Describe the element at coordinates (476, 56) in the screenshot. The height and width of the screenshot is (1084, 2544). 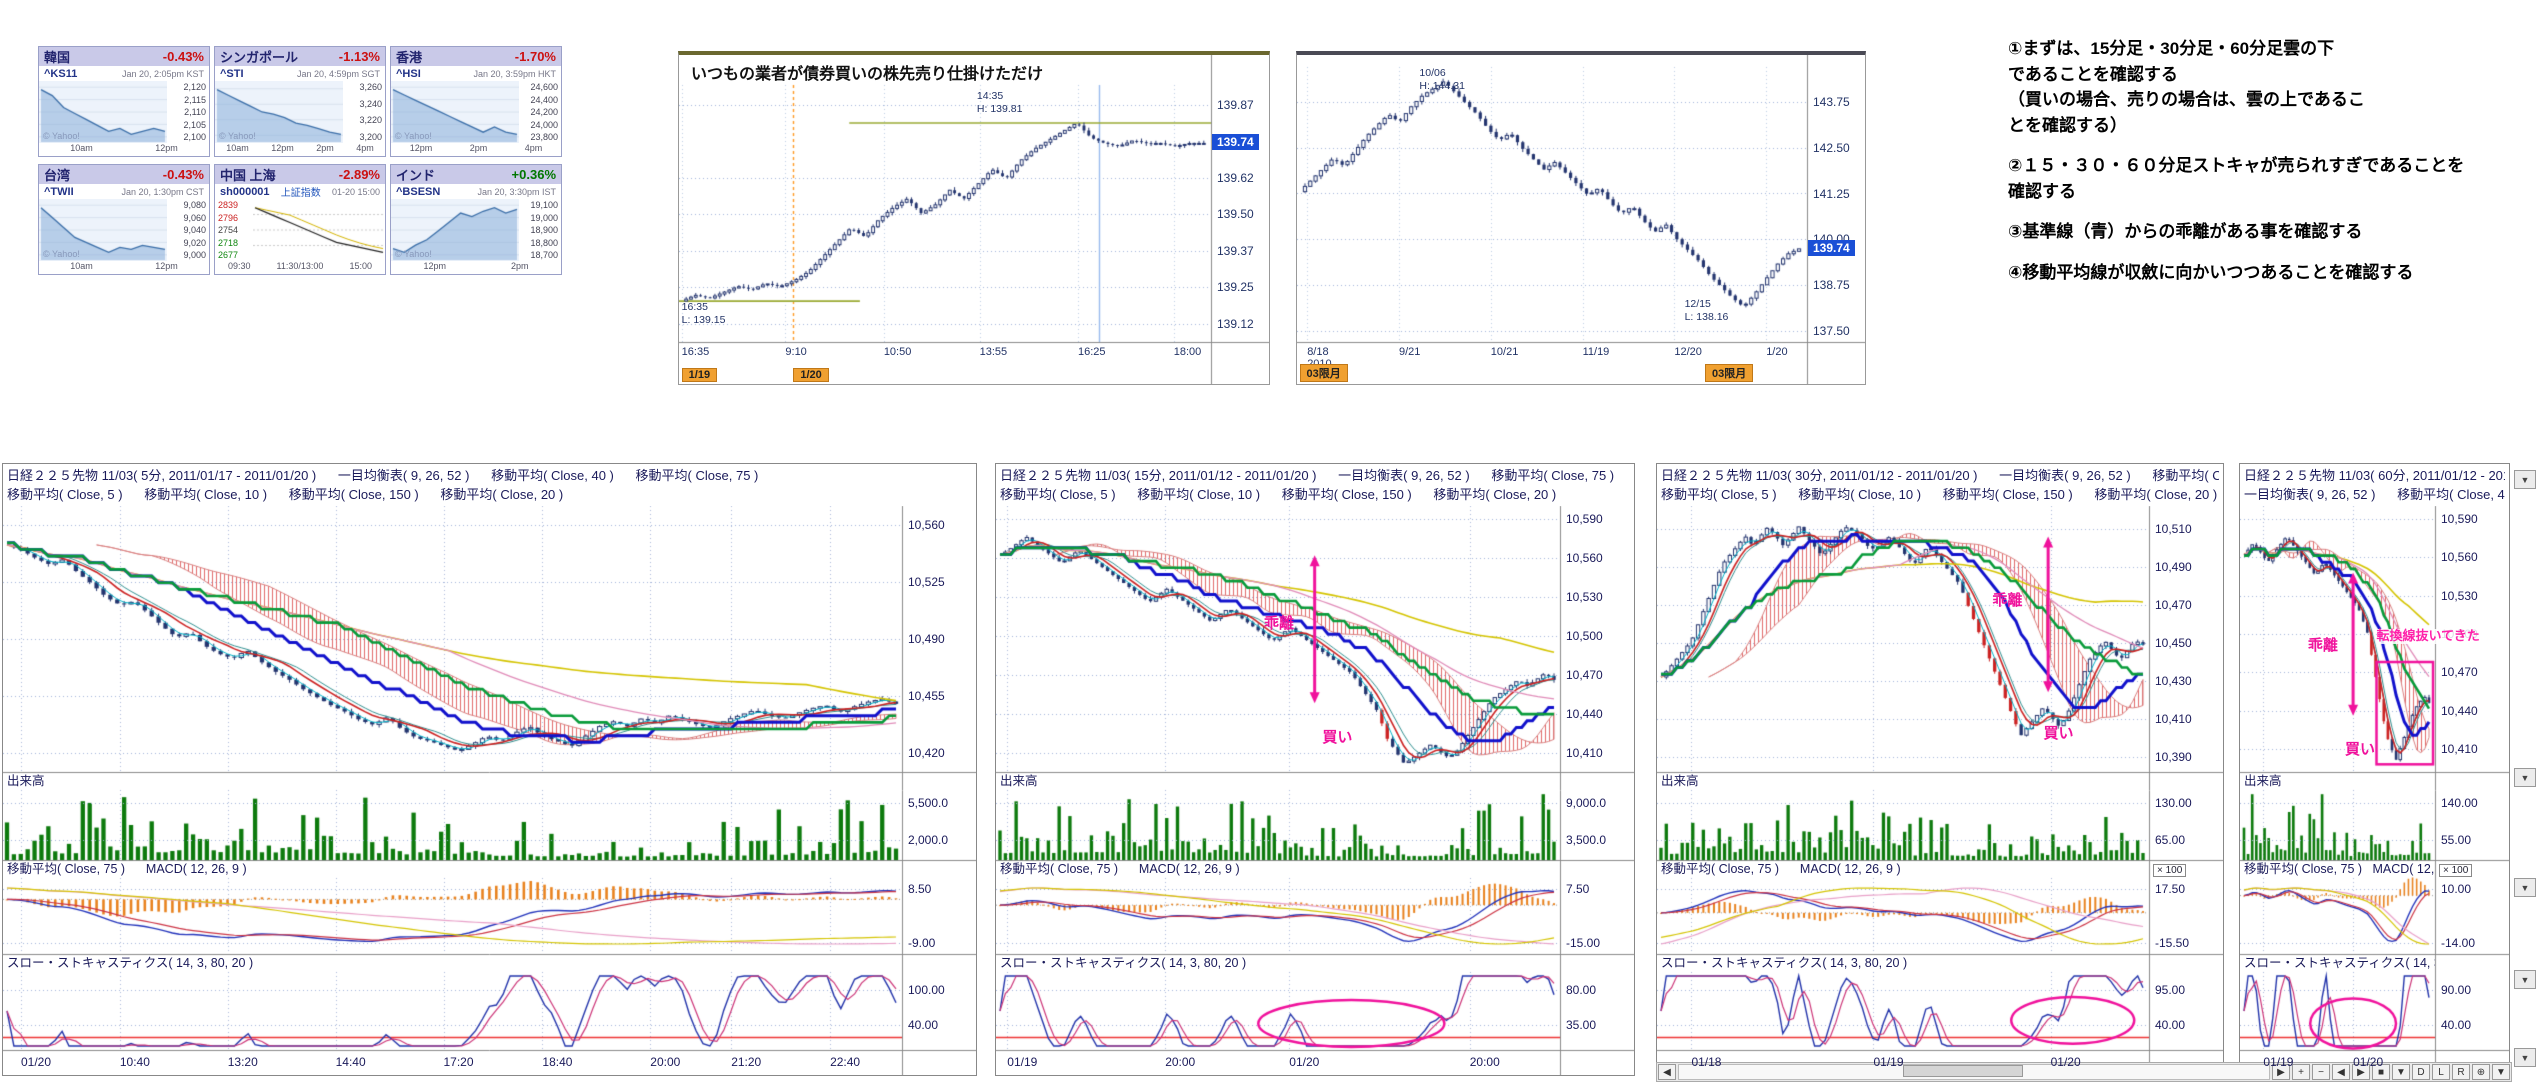
I see `quote-header: 香港 -1.70%` at that location.